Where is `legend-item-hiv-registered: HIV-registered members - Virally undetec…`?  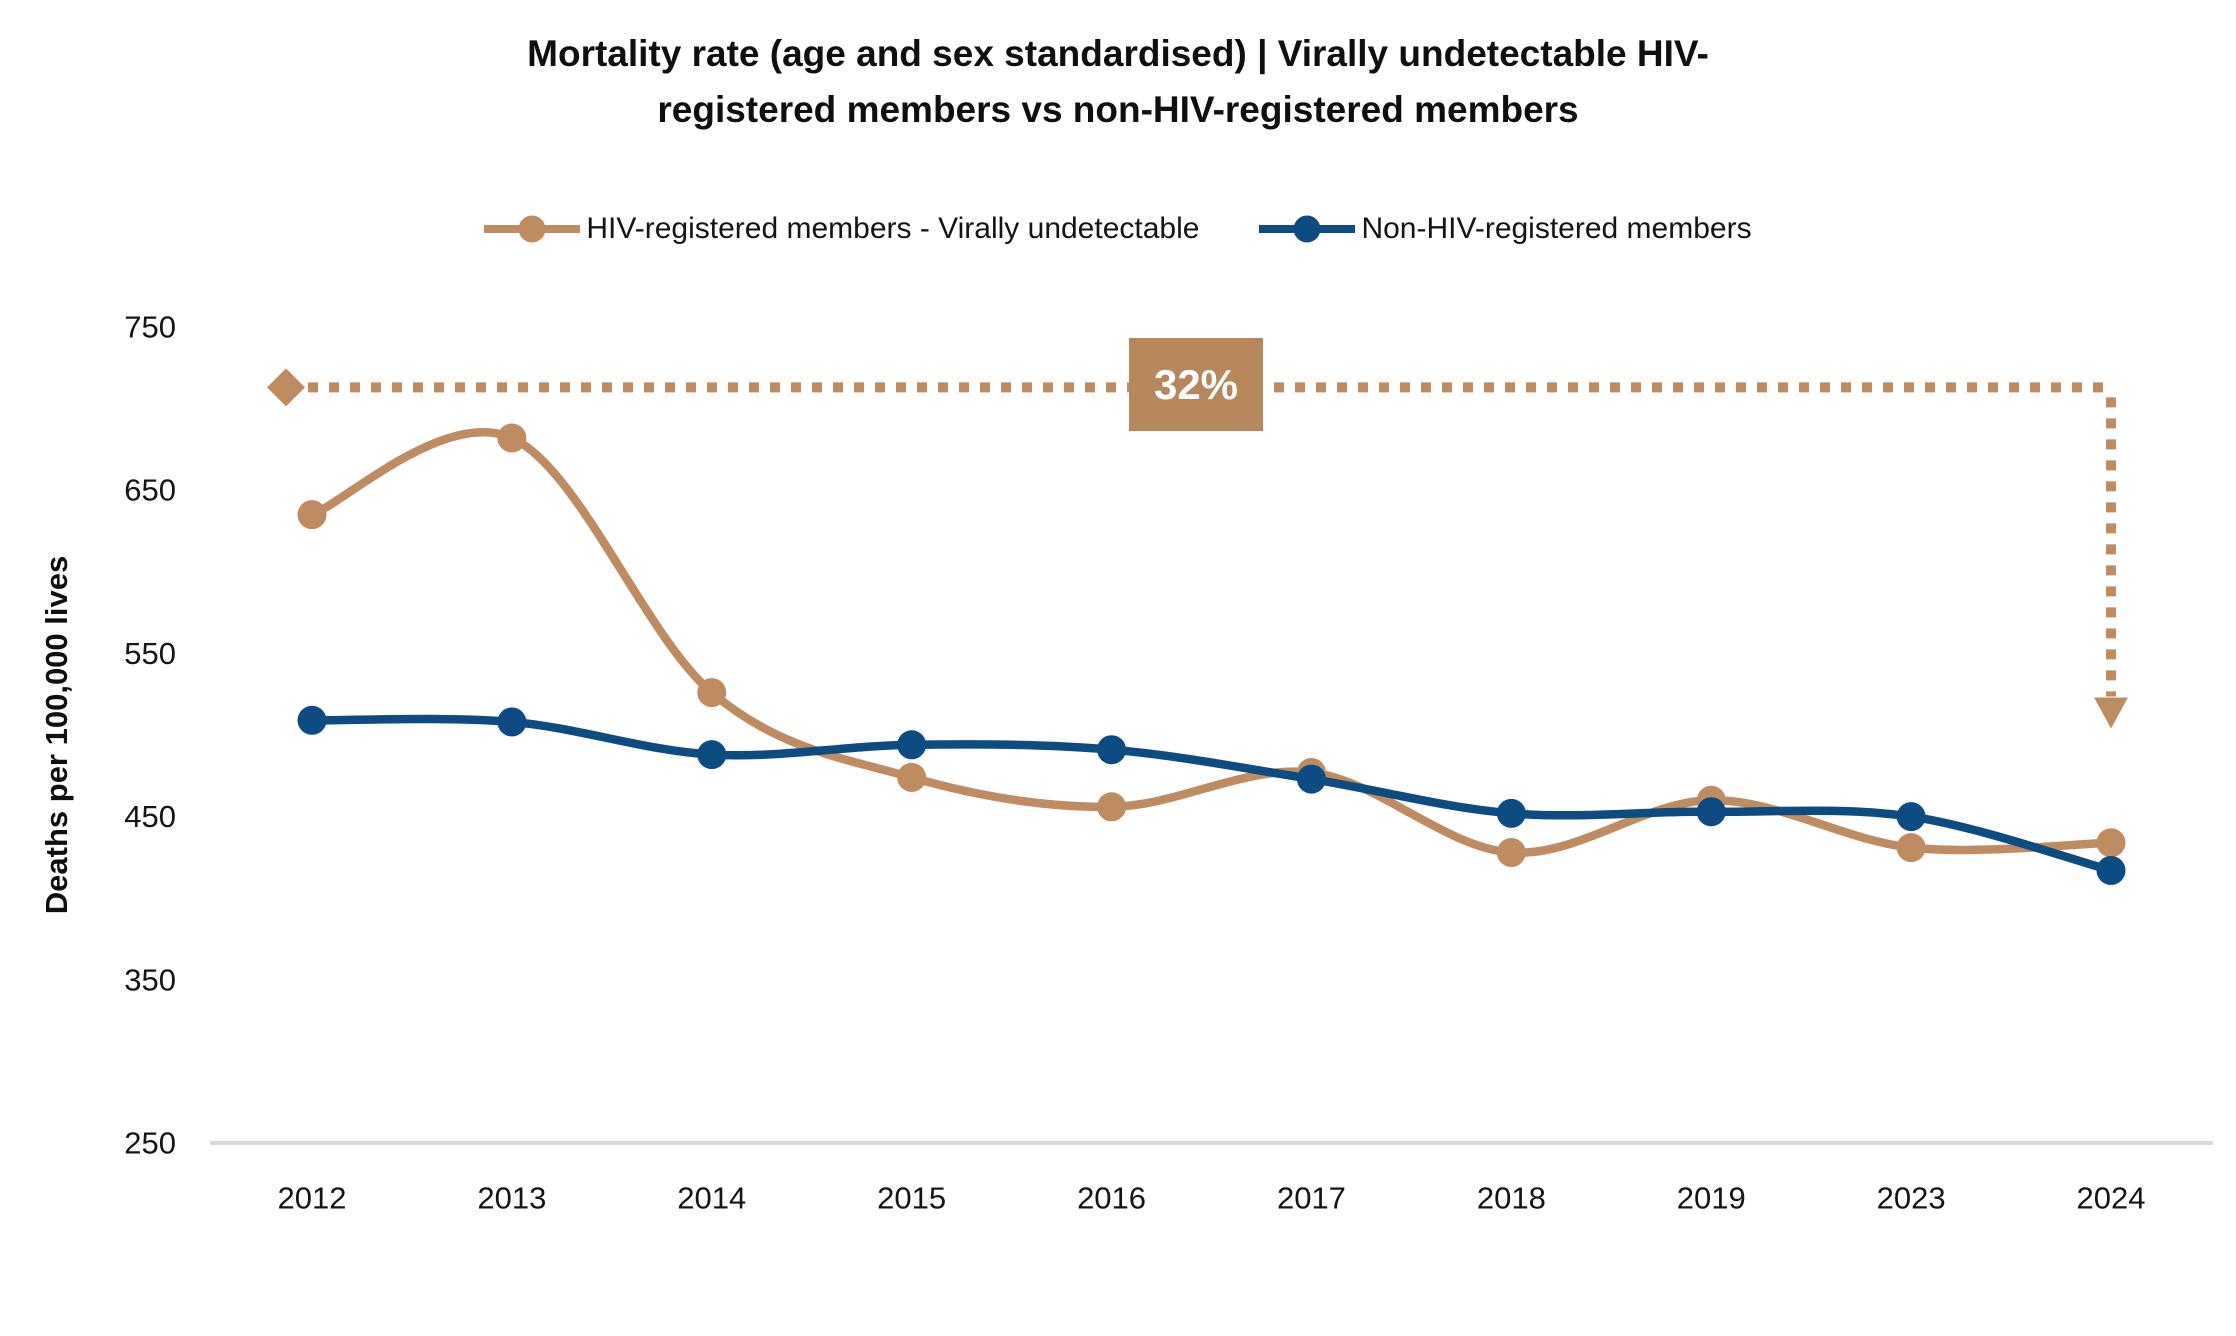 legend-item-hiv-registered: HIV-registered members - Virally undetec… is located at coordinates (841, 229).